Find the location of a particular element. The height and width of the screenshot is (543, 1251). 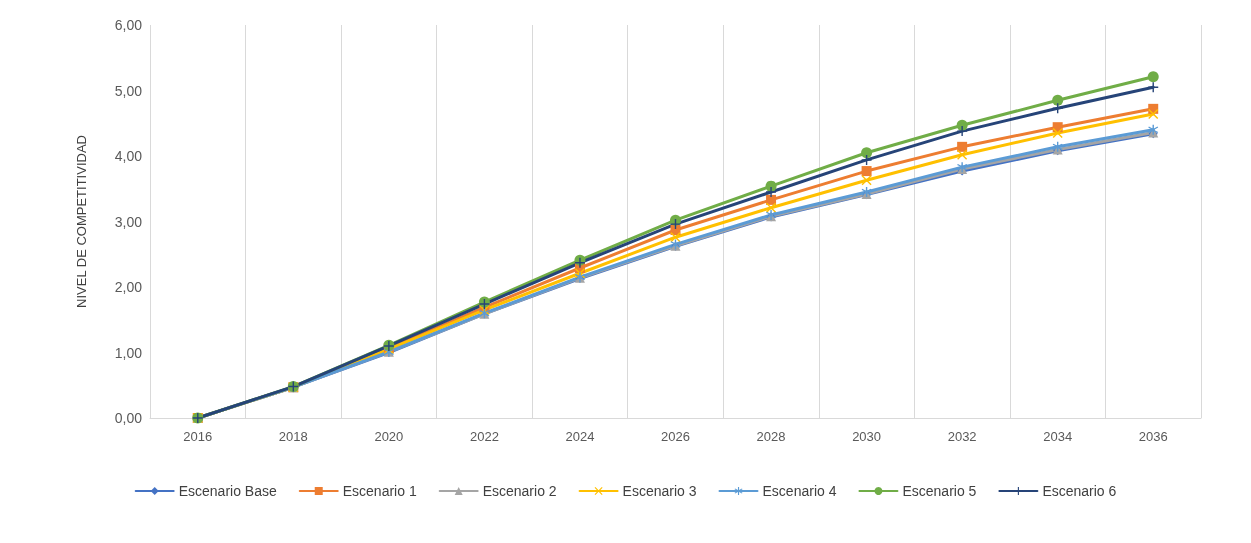

x-tick-label: 2024 is located at coordinates (580, 436).